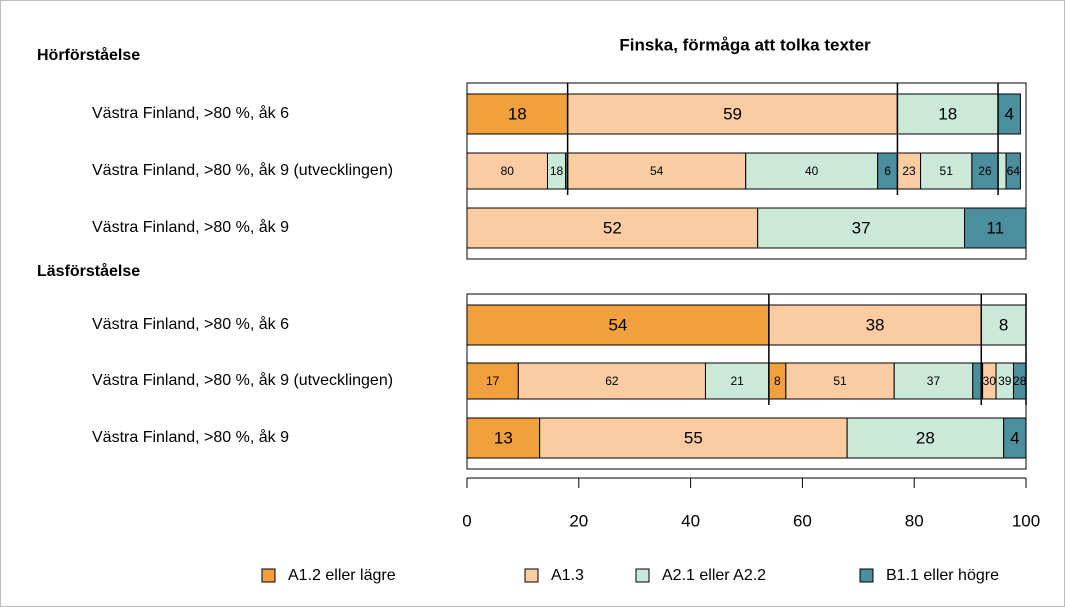 This screenshot has width=1065, height=607. I want to click on value-label: 40, so click(812, 171).